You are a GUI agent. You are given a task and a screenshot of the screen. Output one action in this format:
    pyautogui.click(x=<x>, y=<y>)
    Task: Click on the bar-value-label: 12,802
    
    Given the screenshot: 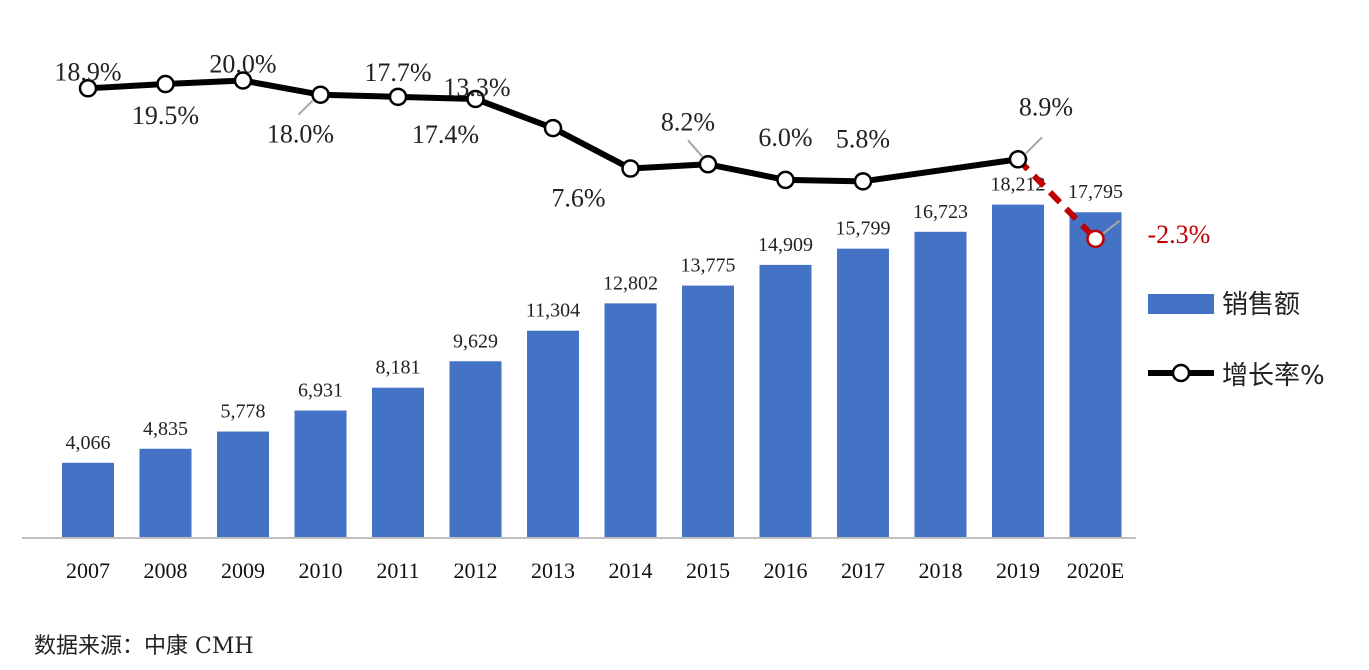 What is the action you would take?
    pyautogui.click(x=630, y=283)
    